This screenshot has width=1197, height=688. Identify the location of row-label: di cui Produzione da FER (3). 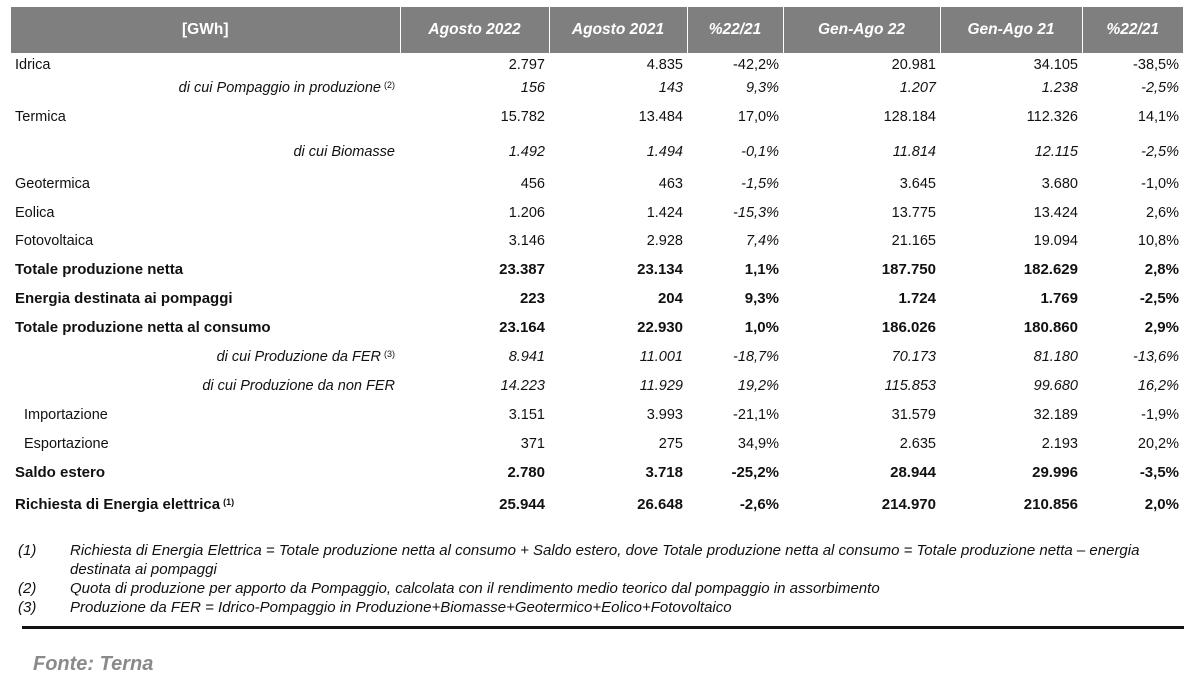
(205, 356).